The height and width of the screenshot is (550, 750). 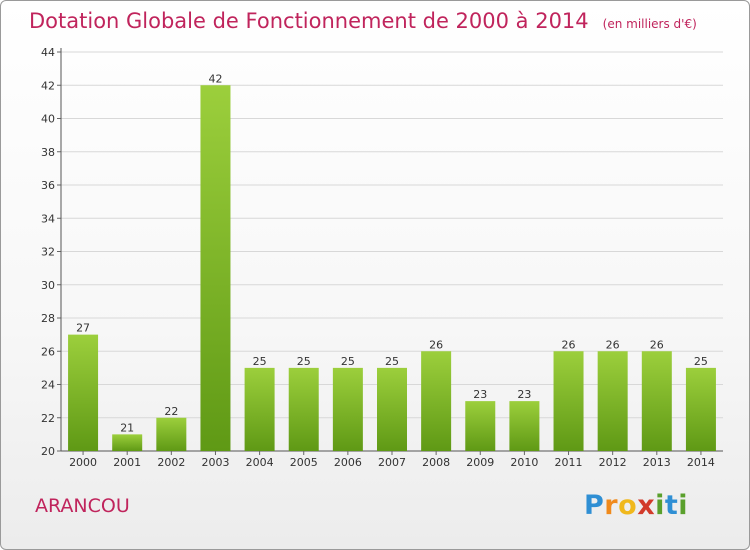 I want to click on y-tick-label: 36, so click(x=48, y=185).